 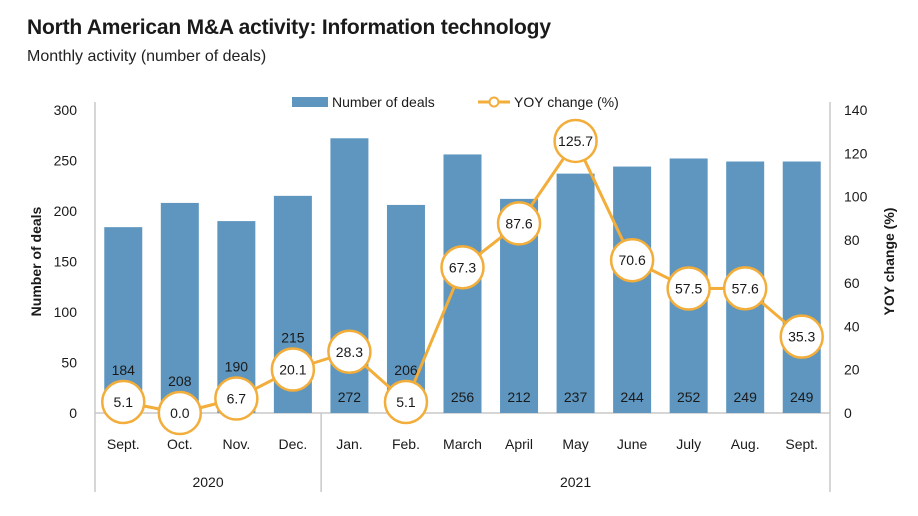 What do you see at coordinates (66, 110) in the screenshot?
I see `left-tick-label: 300` at bounding box center [66, 110].